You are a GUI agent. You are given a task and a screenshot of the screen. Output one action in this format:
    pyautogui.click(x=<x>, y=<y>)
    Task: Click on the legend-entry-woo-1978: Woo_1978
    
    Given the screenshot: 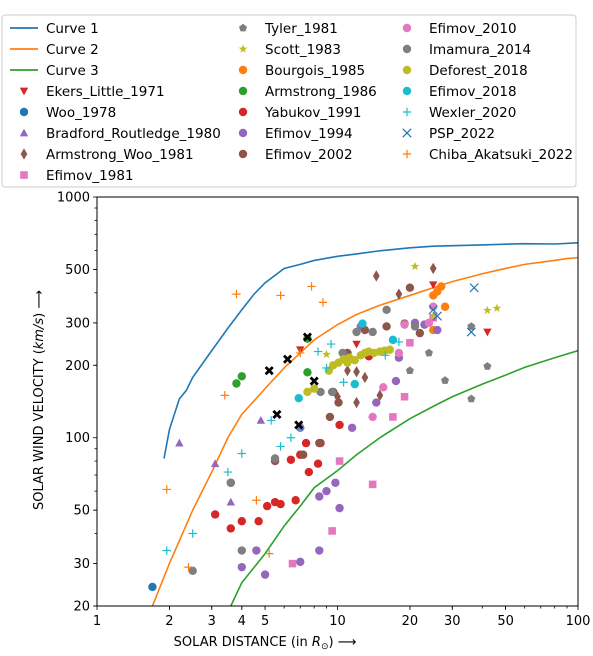 What is the action you would take?
    pyautogui.click(x=67, y=113)
    